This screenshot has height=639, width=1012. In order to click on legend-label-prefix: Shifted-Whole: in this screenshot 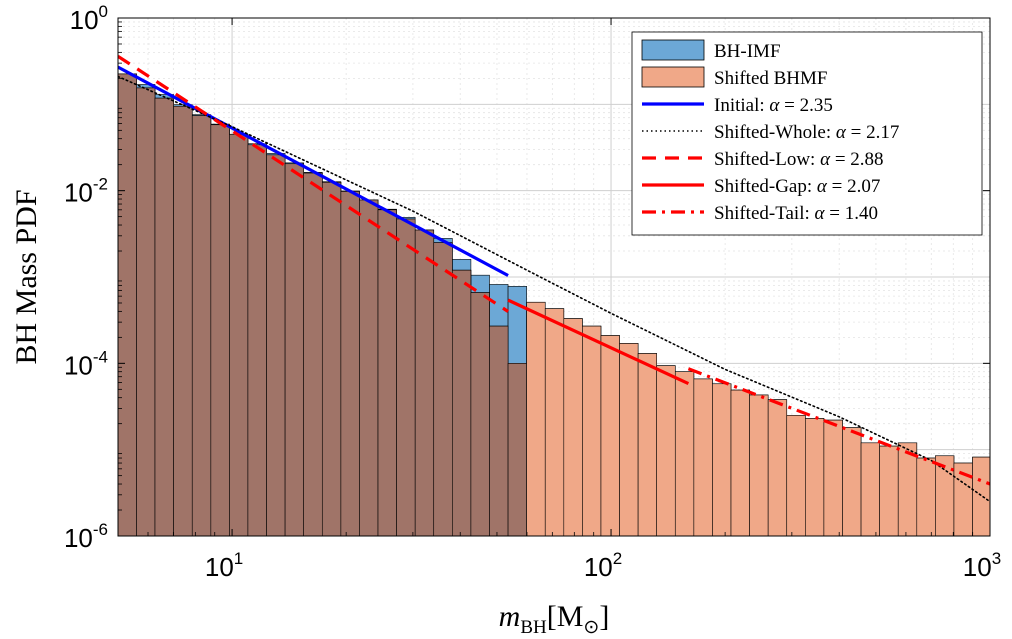, I will do `click(775, 132)`.